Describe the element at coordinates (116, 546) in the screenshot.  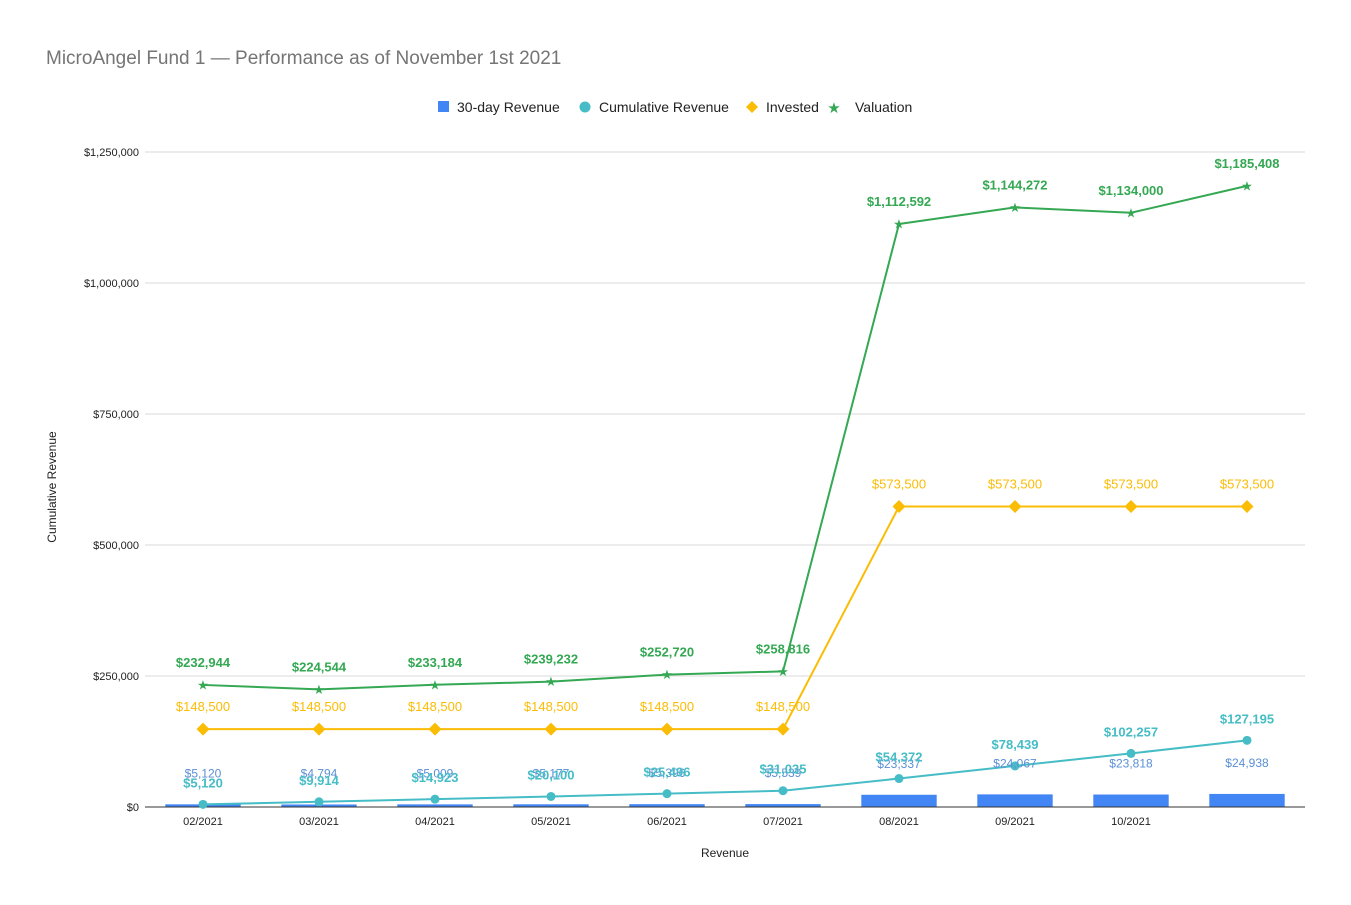
I see `y-tick-label: $500,000` at that location.